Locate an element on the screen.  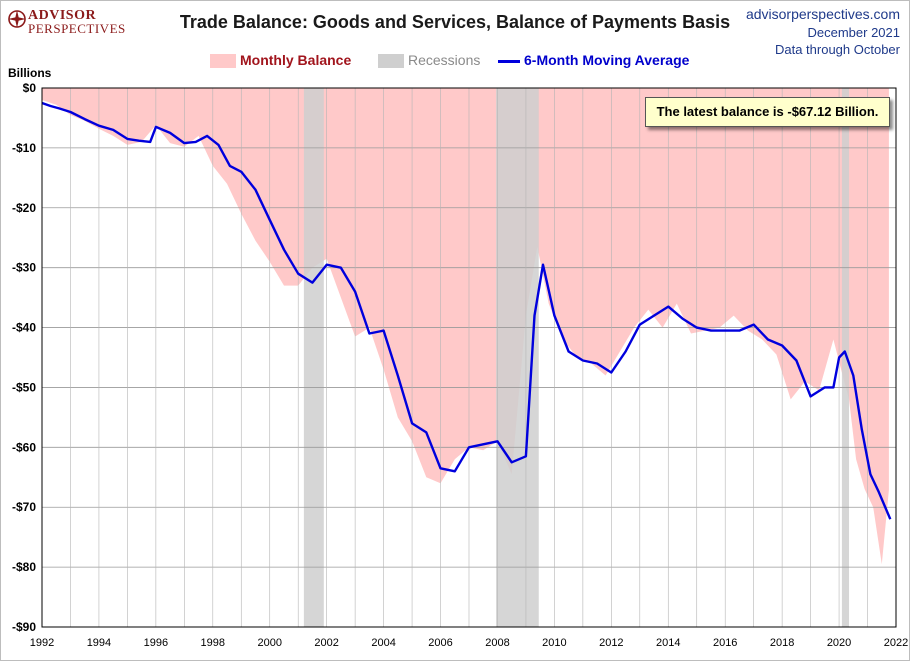
x-tick-label: 2012 is located at coordinates (611, 643).